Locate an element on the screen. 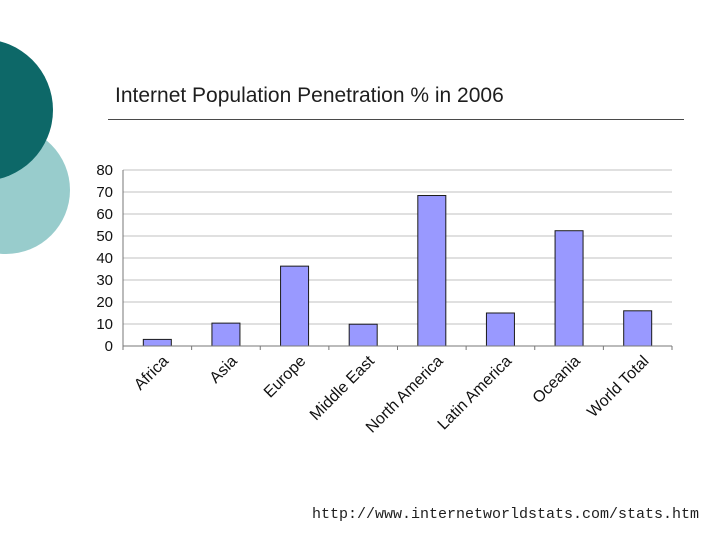 The height and width of the screenshot is (540, 720). x-tick-label: Latin America is located at coordinates (475, 393).